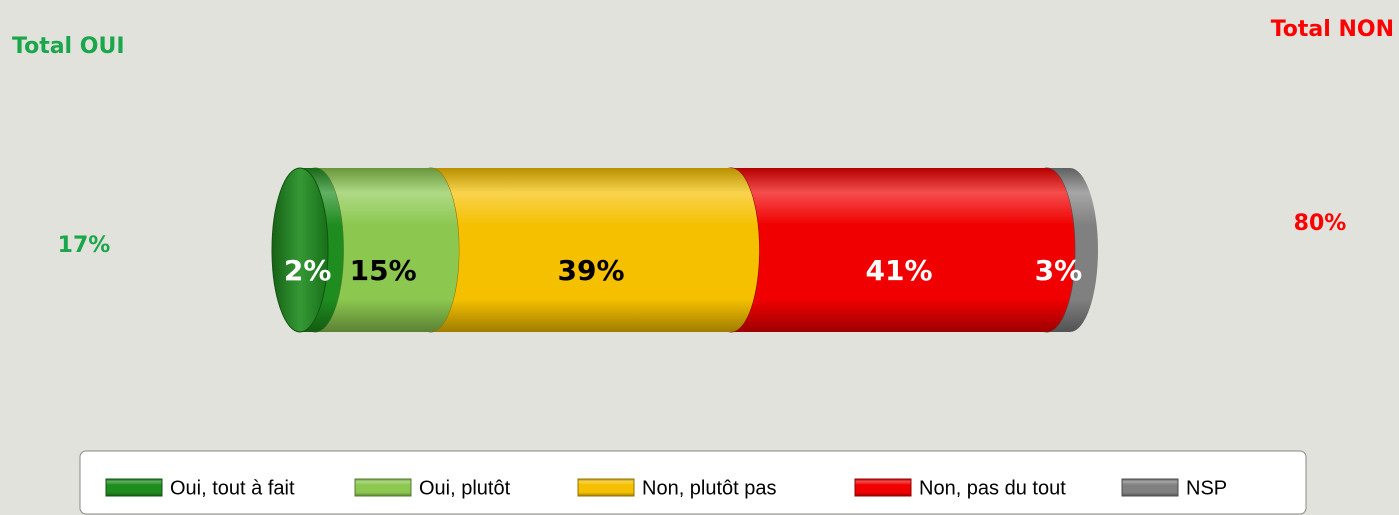 This screenshot has width=1399, height=515. I want to click on legend-box, so click(693, 482).